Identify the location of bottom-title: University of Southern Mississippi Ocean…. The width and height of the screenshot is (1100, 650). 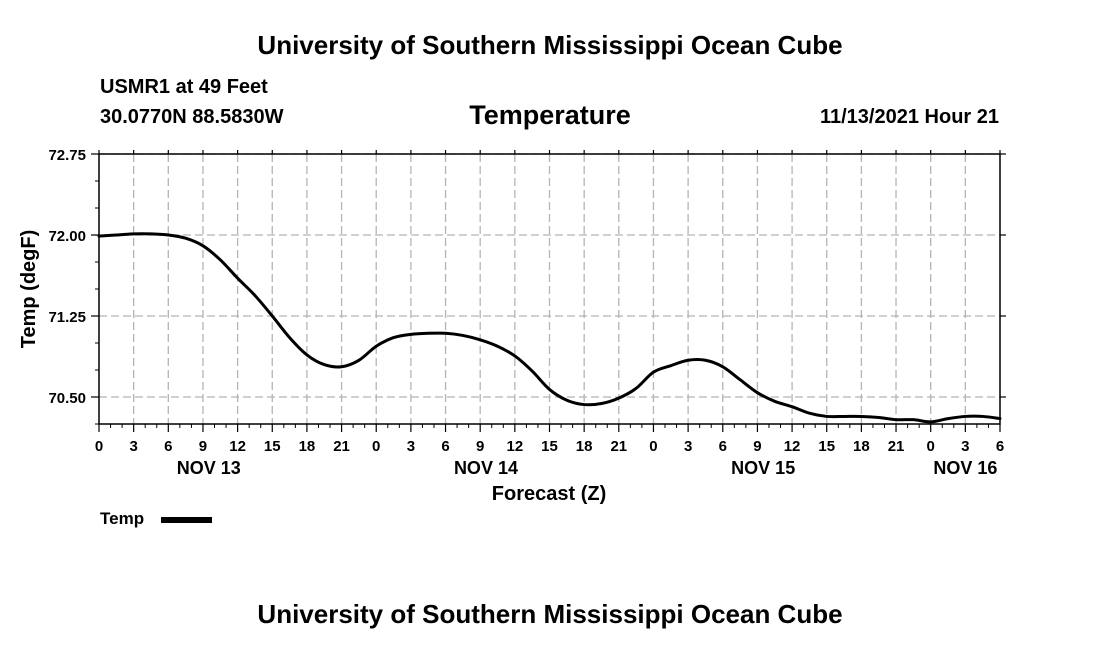
(550, 614).